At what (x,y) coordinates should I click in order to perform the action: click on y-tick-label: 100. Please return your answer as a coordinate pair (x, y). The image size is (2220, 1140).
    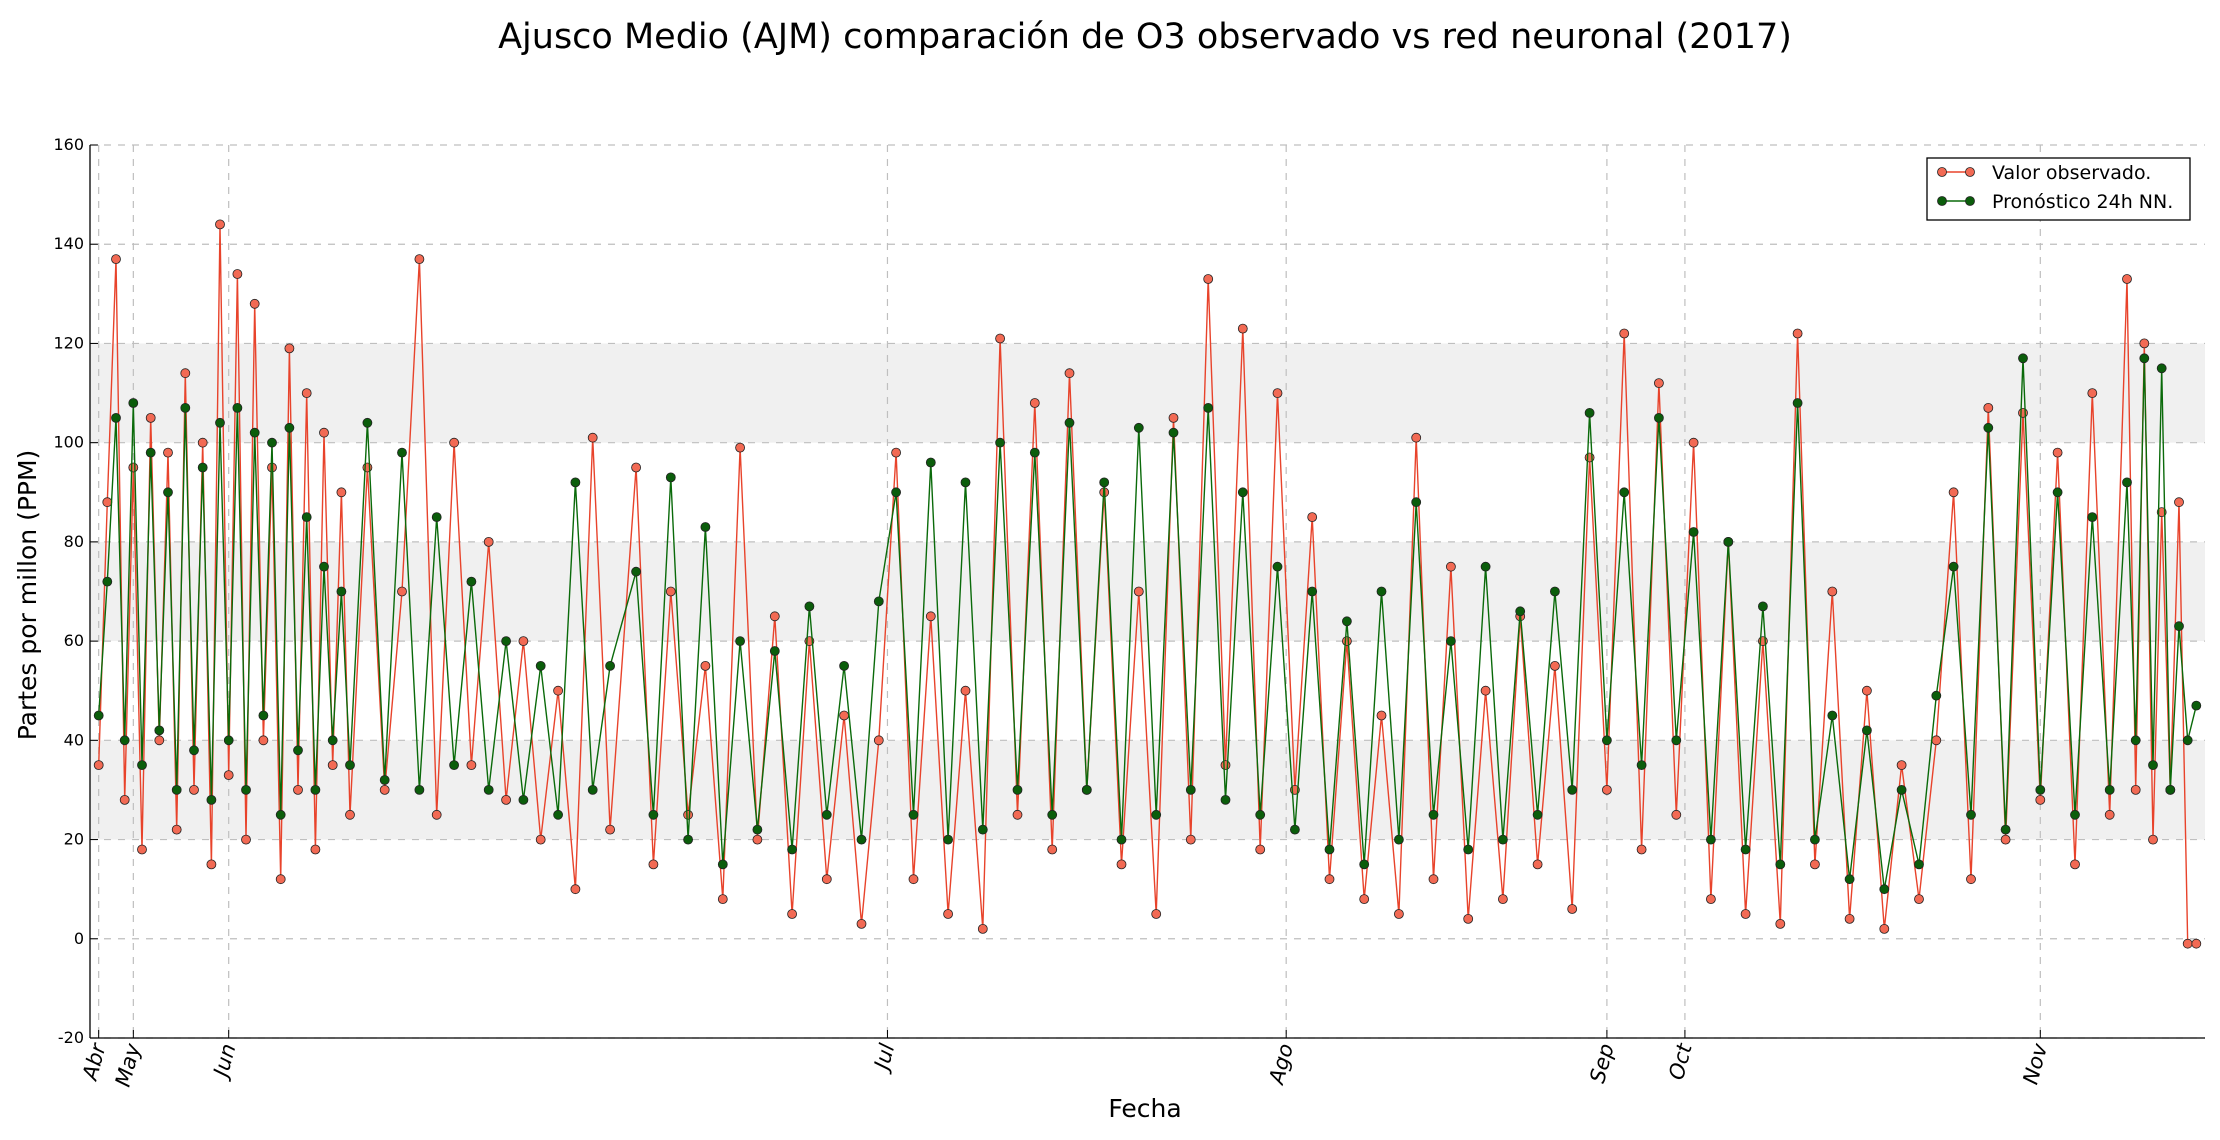
    Looking at the image, I should click on (68, 442).